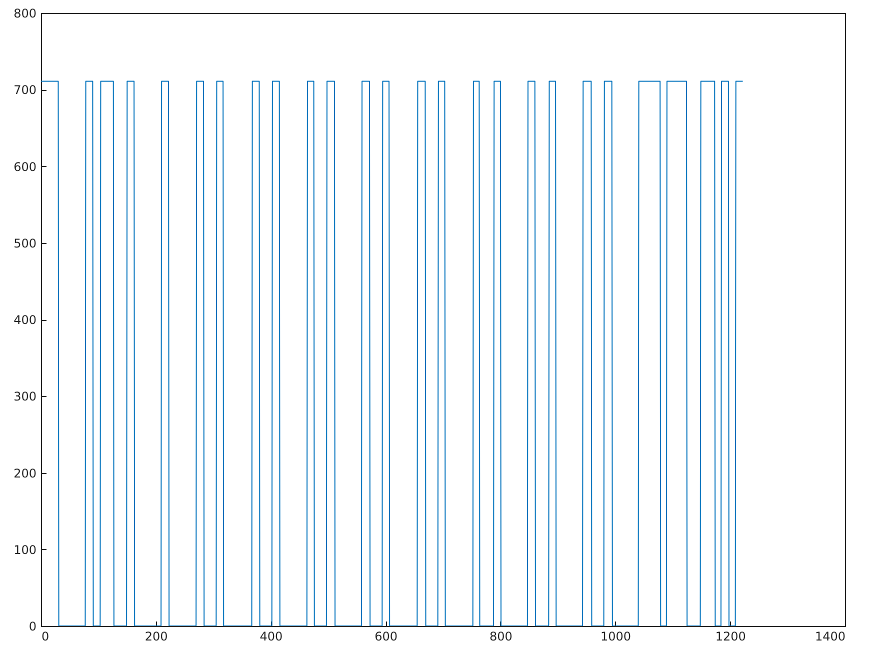  Describe the element at coordinates (730, 637) in the screenshot. I see `x-tick-label: 1200` at that location.